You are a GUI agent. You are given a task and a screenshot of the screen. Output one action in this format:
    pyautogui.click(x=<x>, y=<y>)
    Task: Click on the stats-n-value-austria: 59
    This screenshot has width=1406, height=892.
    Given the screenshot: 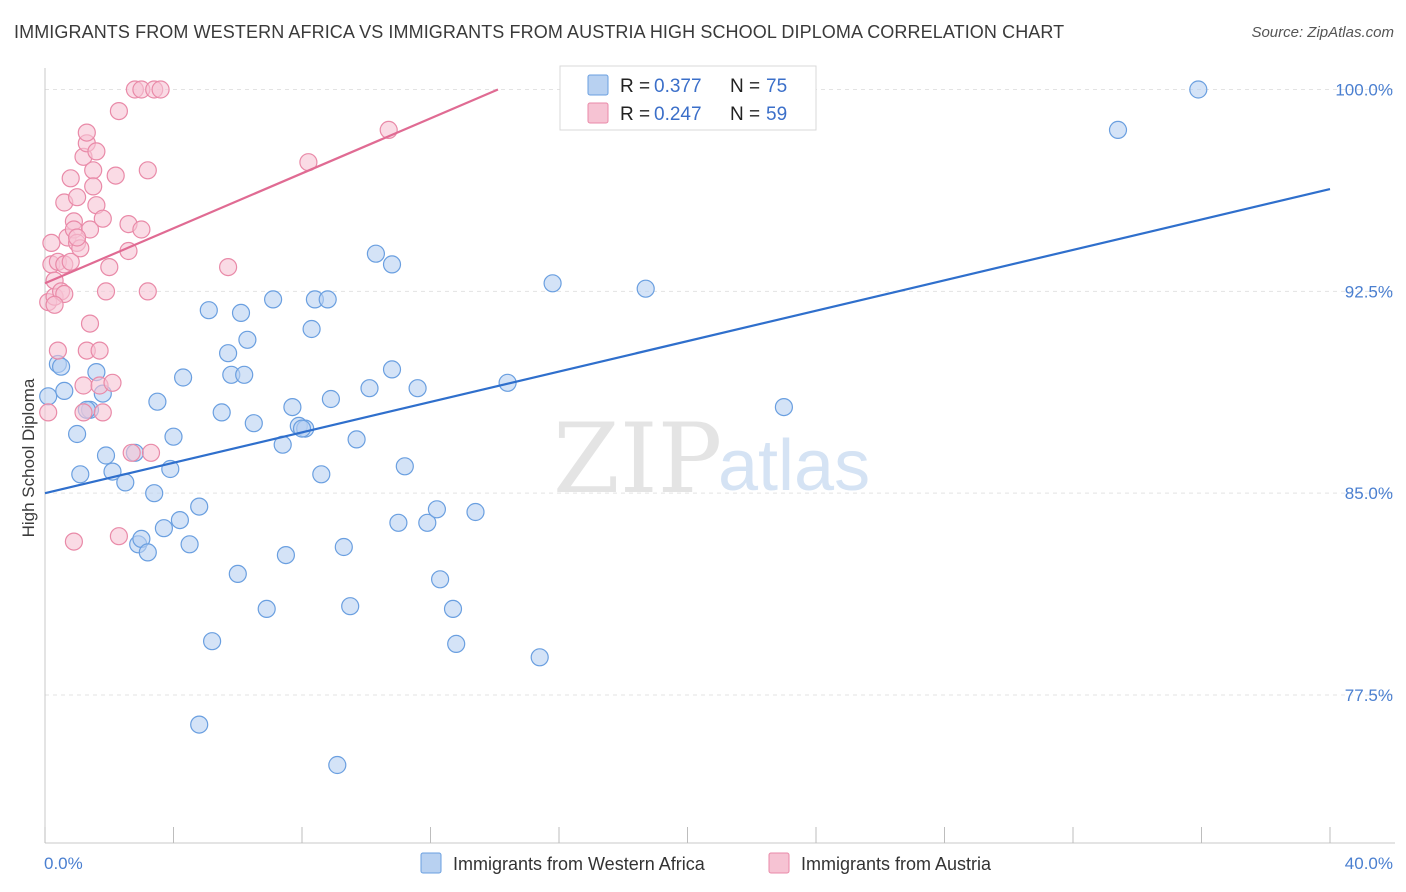 What is the action you would take?
    pyautogui.click(x=776, y=114)
    